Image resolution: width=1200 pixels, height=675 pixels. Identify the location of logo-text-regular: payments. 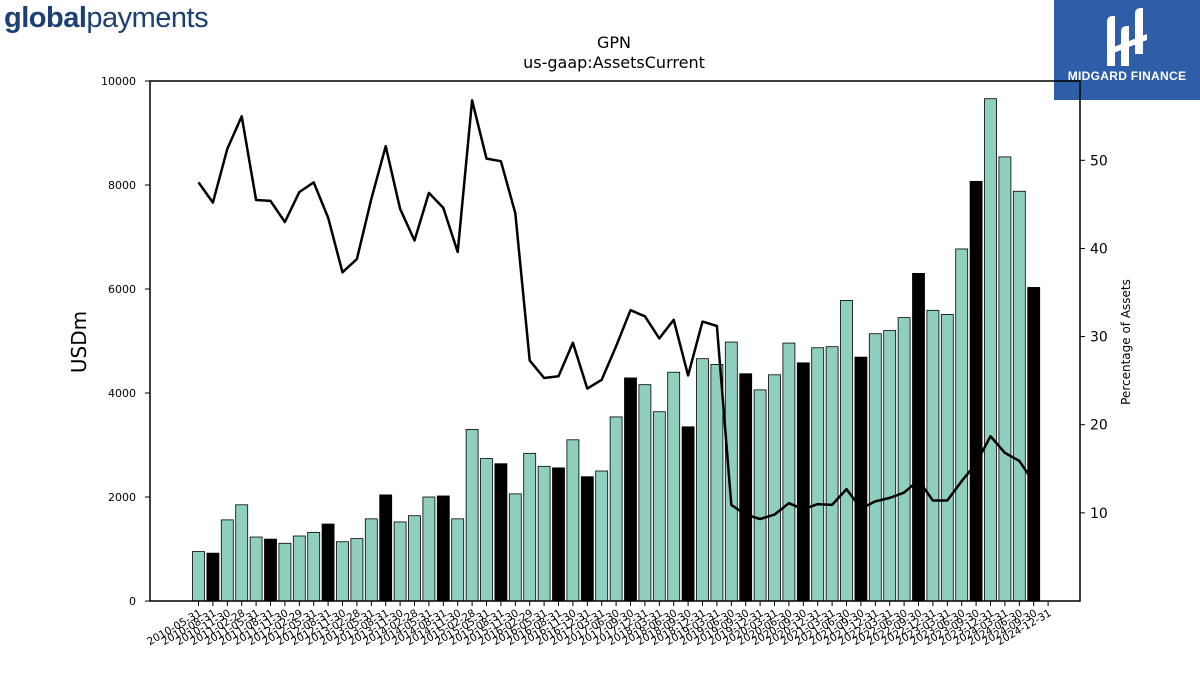
(147, 18).